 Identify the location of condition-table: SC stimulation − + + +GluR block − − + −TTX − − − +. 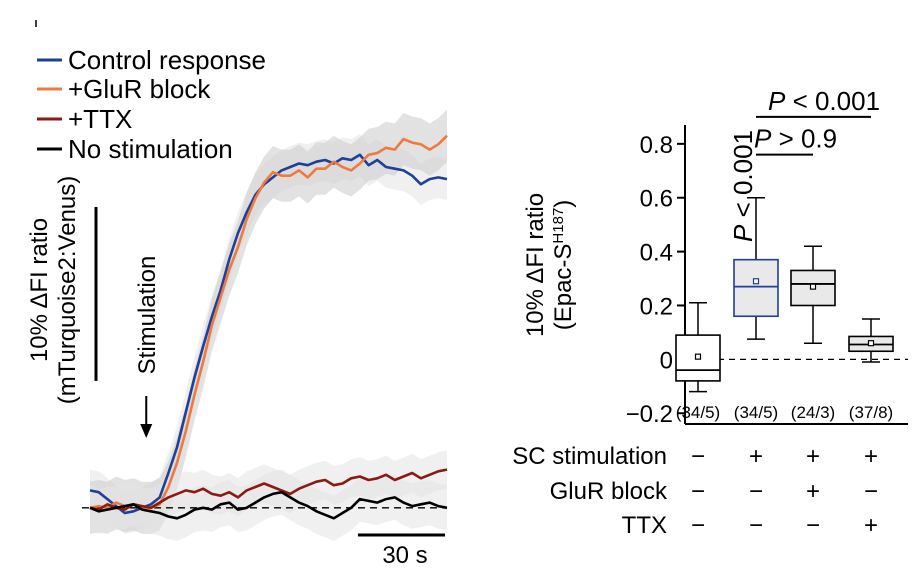
(695, 491).